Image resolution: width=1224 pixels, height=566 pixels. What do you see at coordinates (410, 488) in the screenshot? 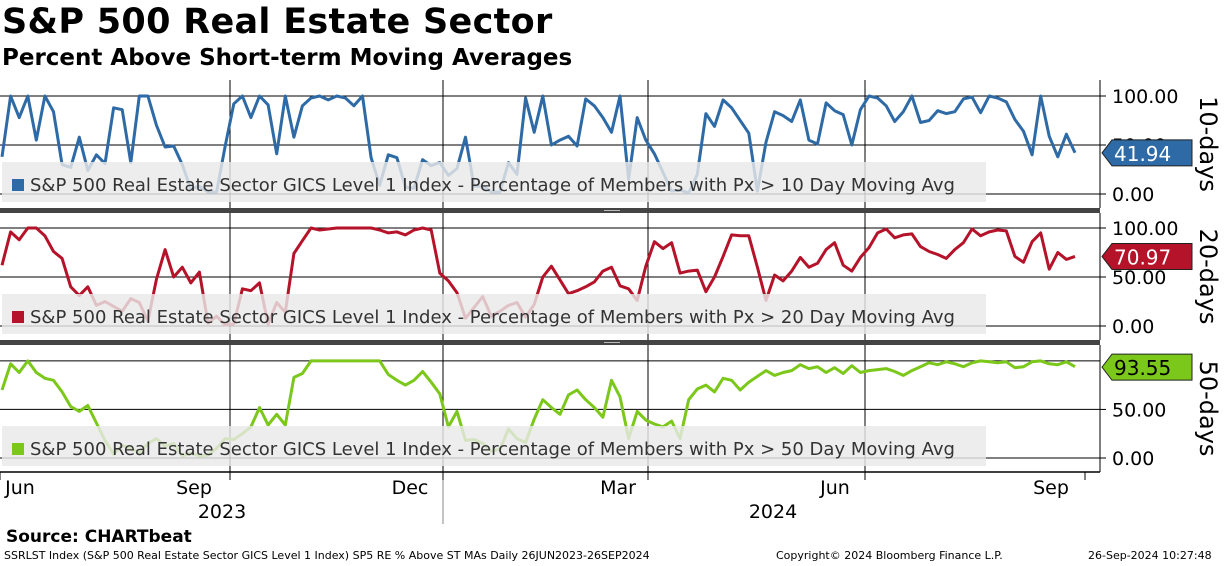
I see `x-tick-label-month: Dec` at bounding box center [410, 488].